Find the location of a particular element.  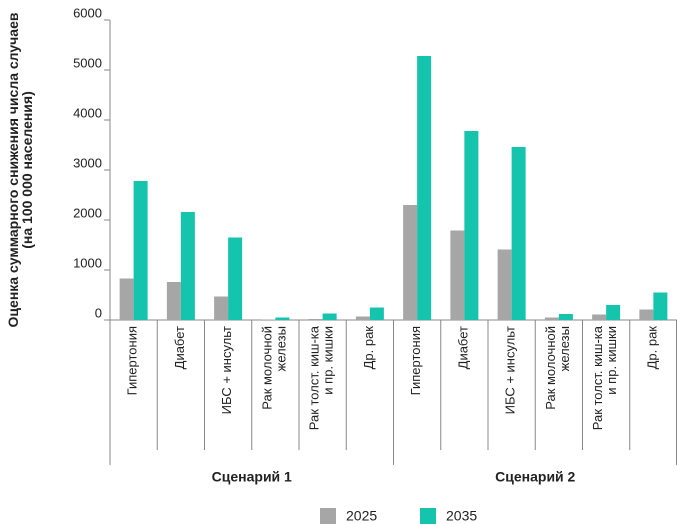

y-axis-label-line: Оценка суммарного снижения числа случаев is located at coordinates (13, 169).